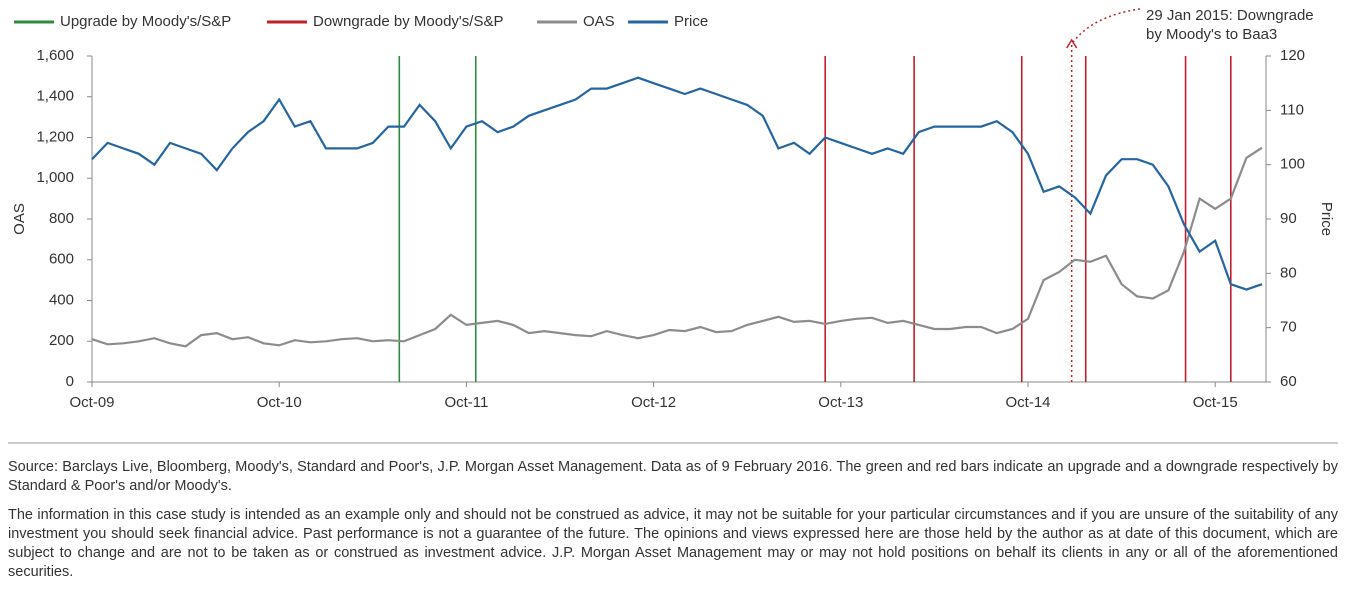 This screenshot has height=598, width=1353. Describe the element at coordinates (1288, 218) in the screenshot. I see `y2-tick-label: 90` at that location.